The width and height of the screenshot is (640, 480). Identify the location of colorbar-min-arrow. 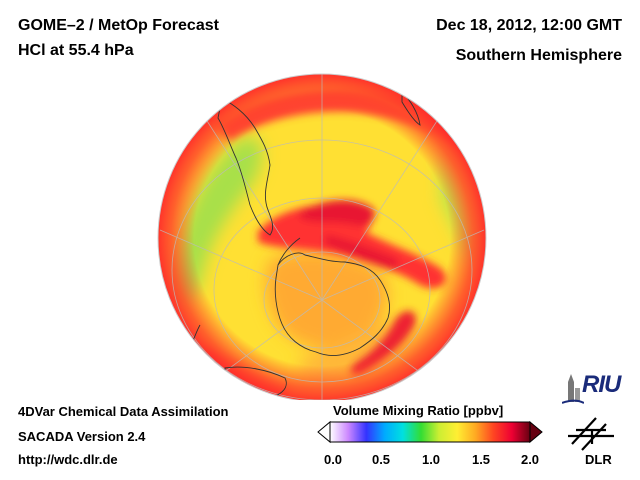
(324, 432).